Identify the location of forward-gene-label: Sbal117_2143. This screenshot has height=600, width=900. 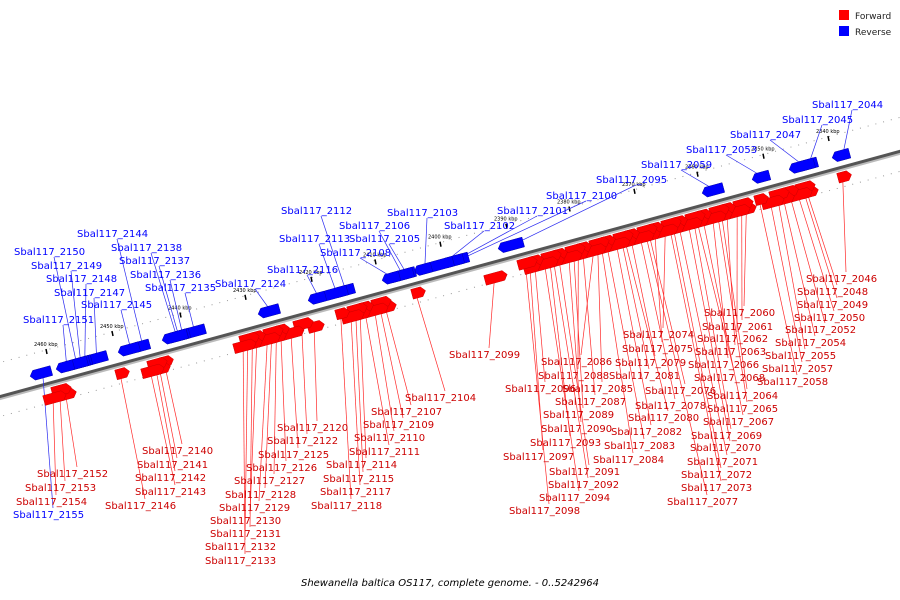
(170, 492).